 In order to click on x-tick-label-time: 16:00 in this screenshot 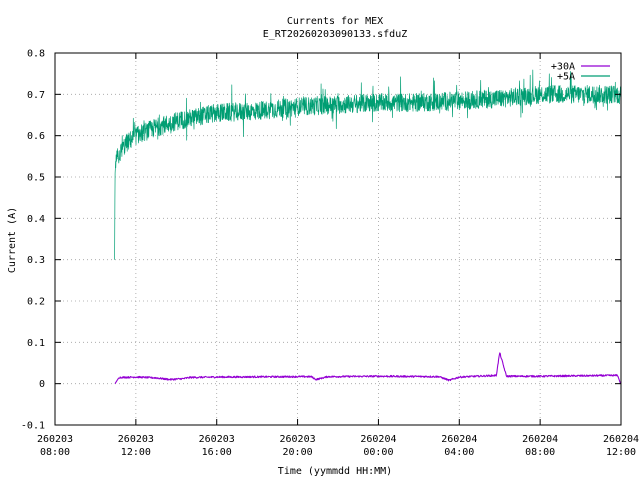, I will do `click(217, 452)`.